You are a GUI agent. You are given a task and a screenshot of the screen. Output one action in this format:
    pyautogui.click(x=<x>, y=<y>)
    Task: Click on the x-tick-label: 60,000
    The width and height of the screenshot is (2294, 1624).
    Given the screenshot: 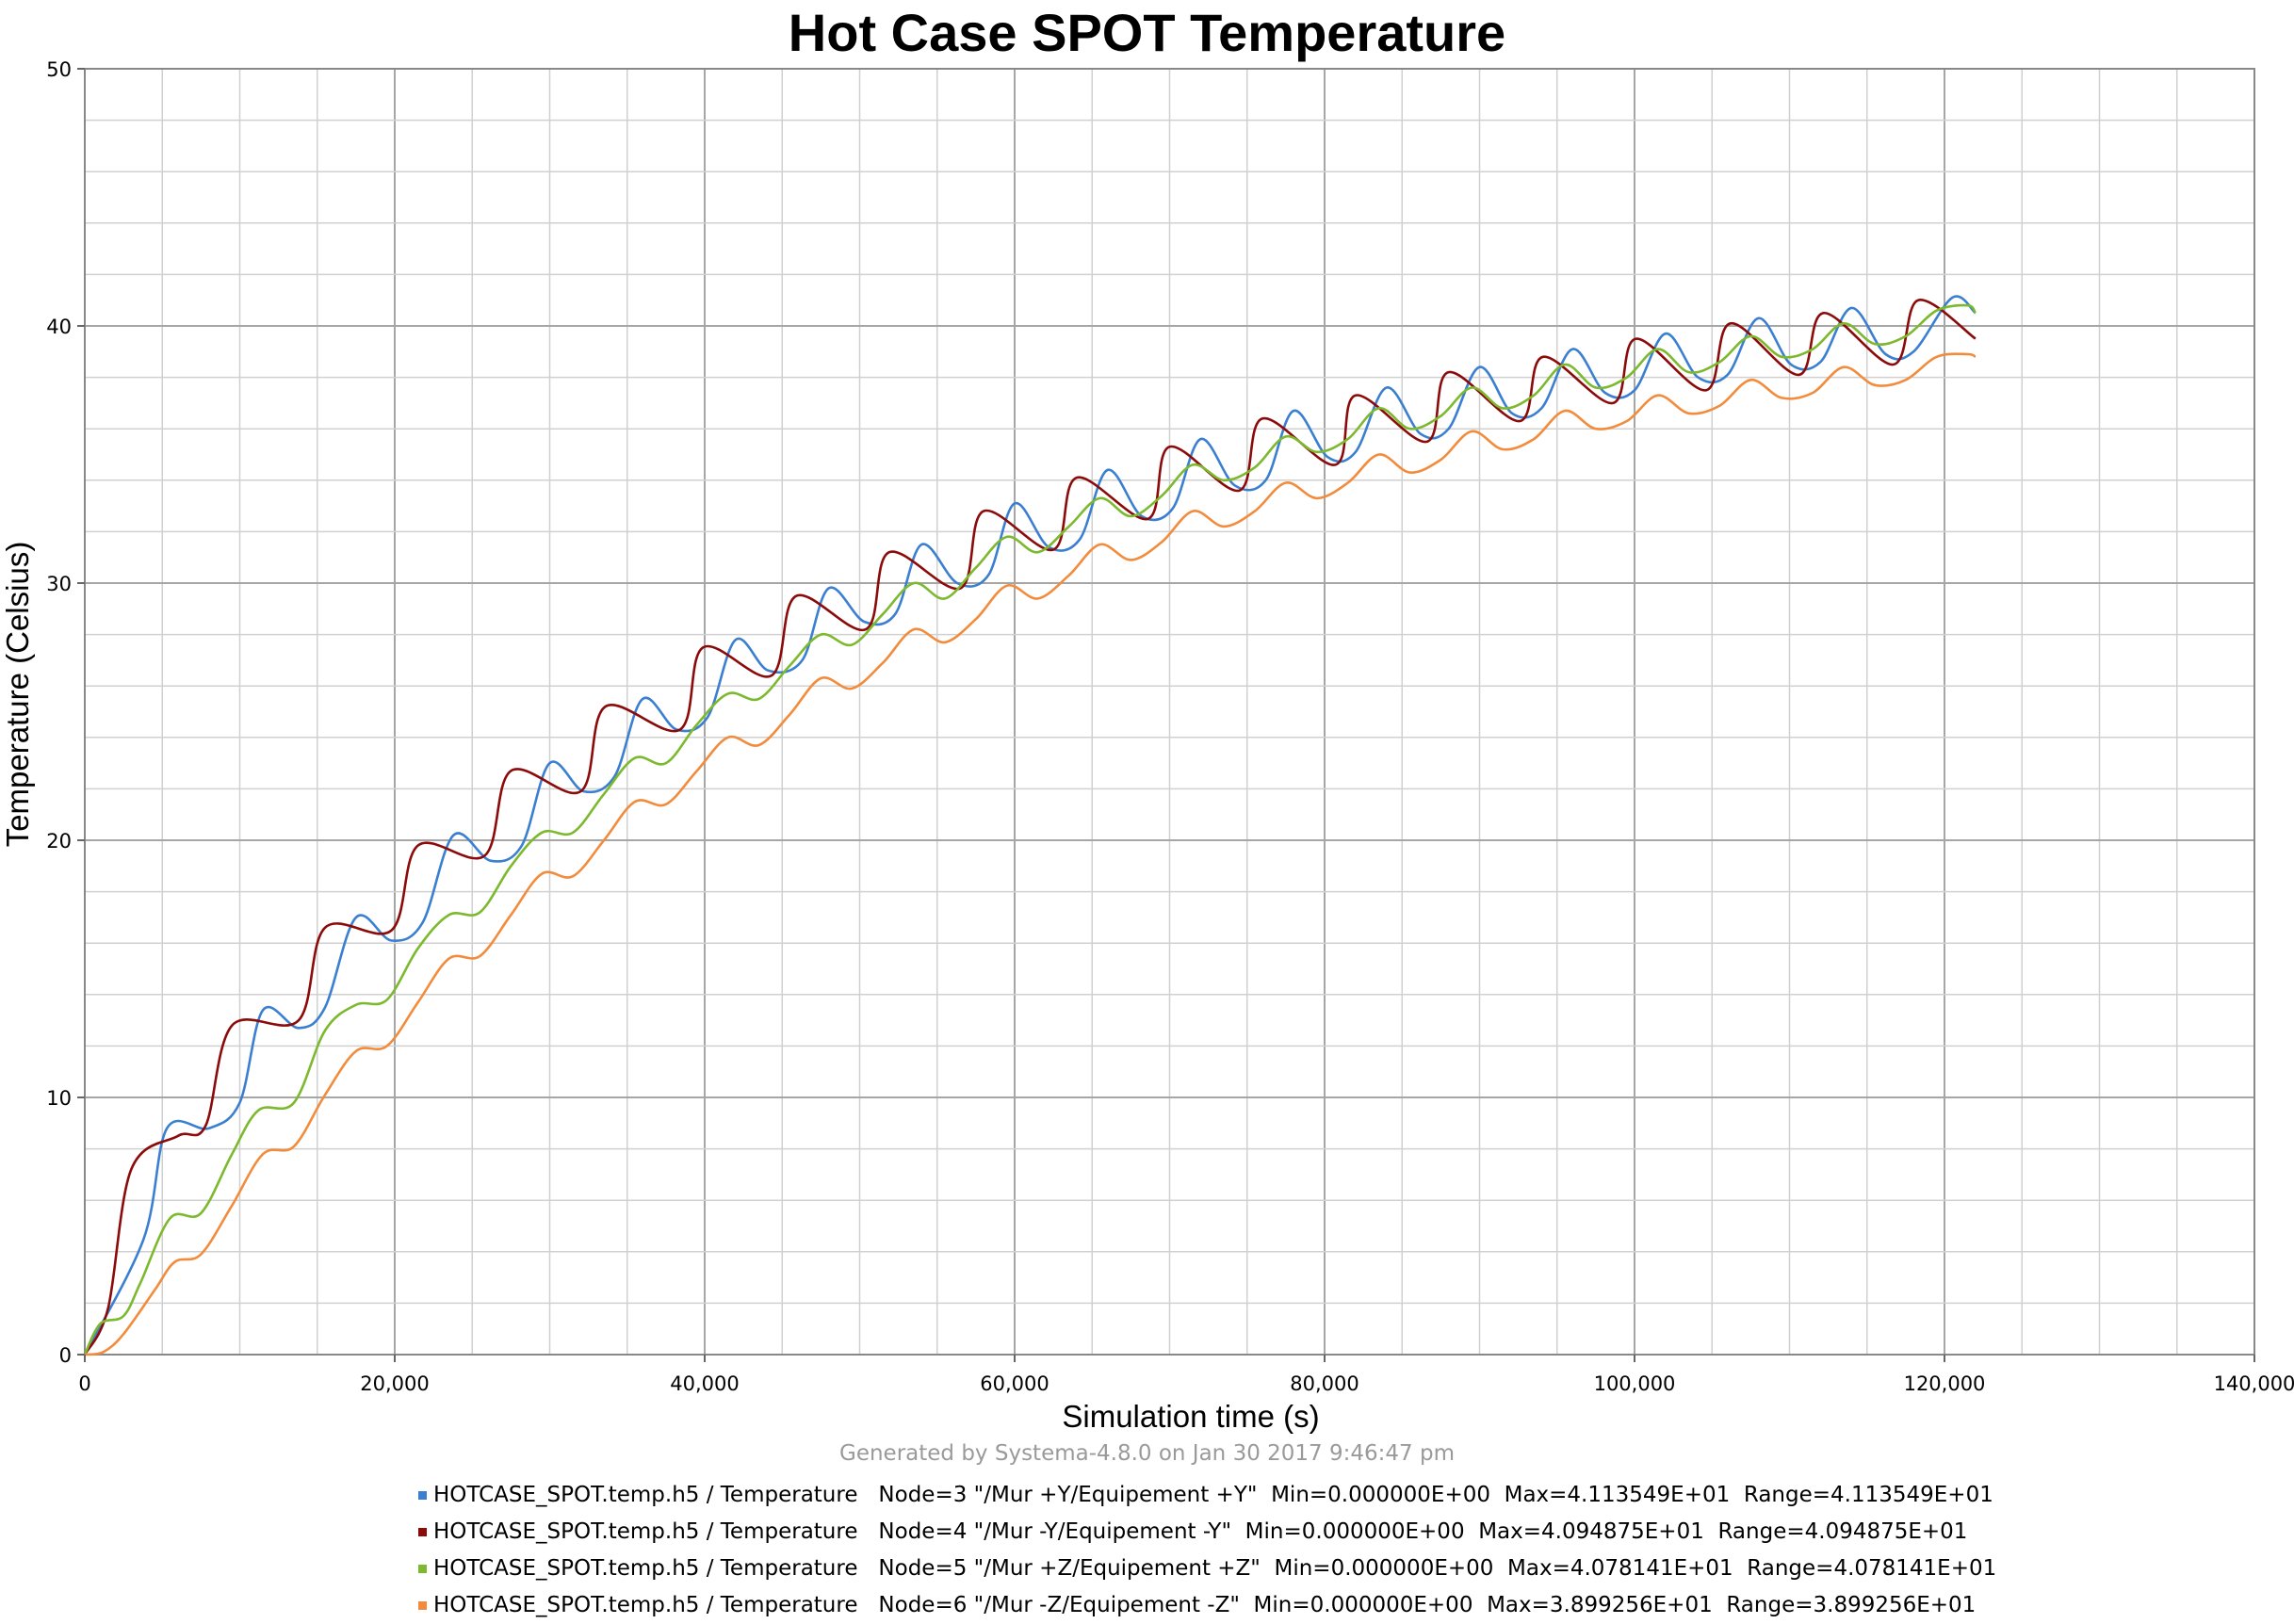 What is the action you would take?
    pyautogui.click(x=1014, y=1384)
    